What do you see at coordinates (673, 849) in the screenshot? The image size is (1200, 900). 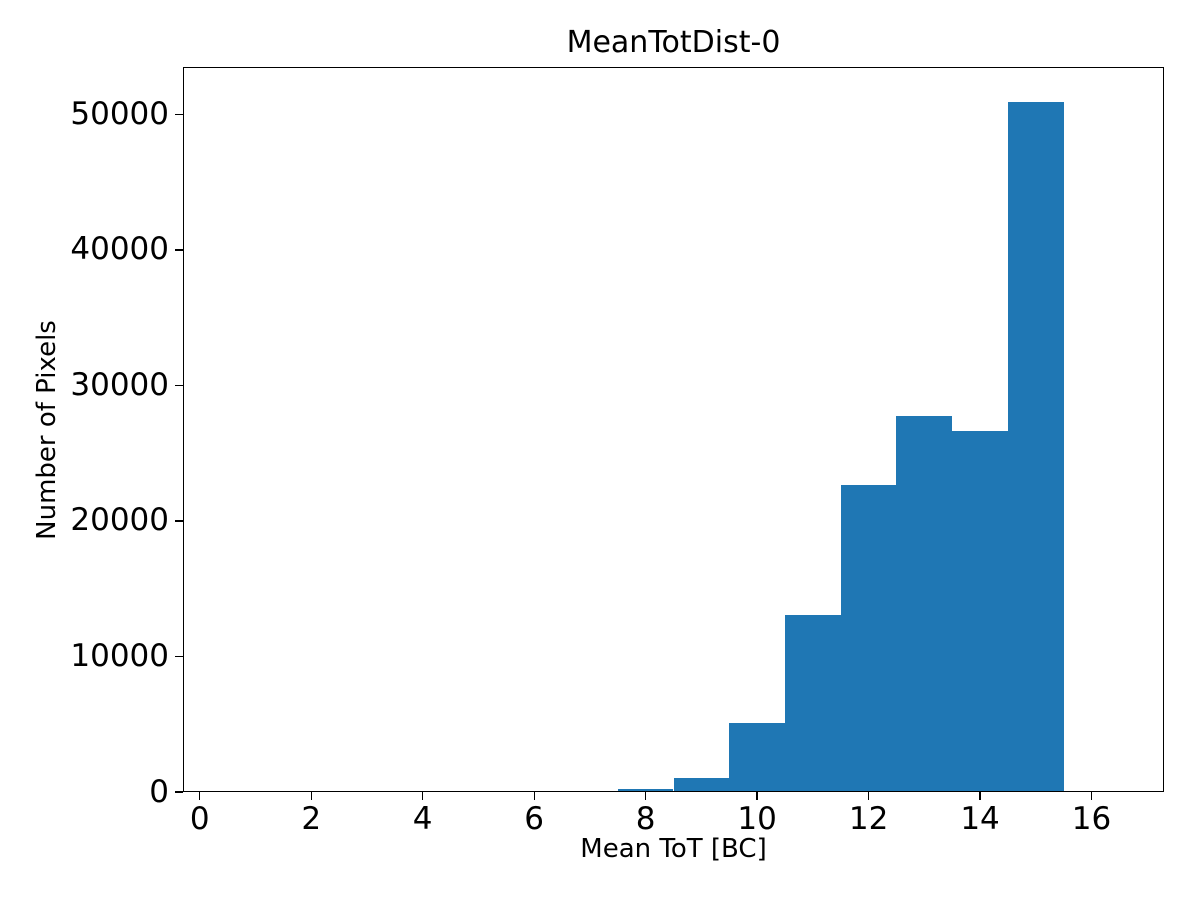 I see `x-axis-label: Mean ToT [BC]` at bounding box center [673, 849].